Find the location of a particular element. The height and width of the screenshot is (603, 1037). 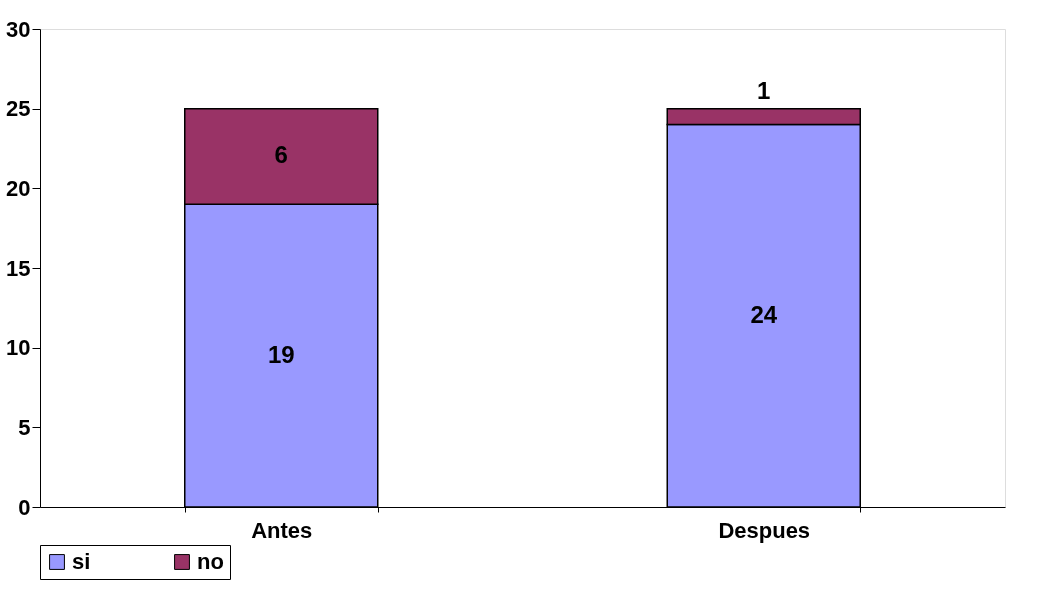

y-tick-label: 0 is located at coordinates (24, 507).